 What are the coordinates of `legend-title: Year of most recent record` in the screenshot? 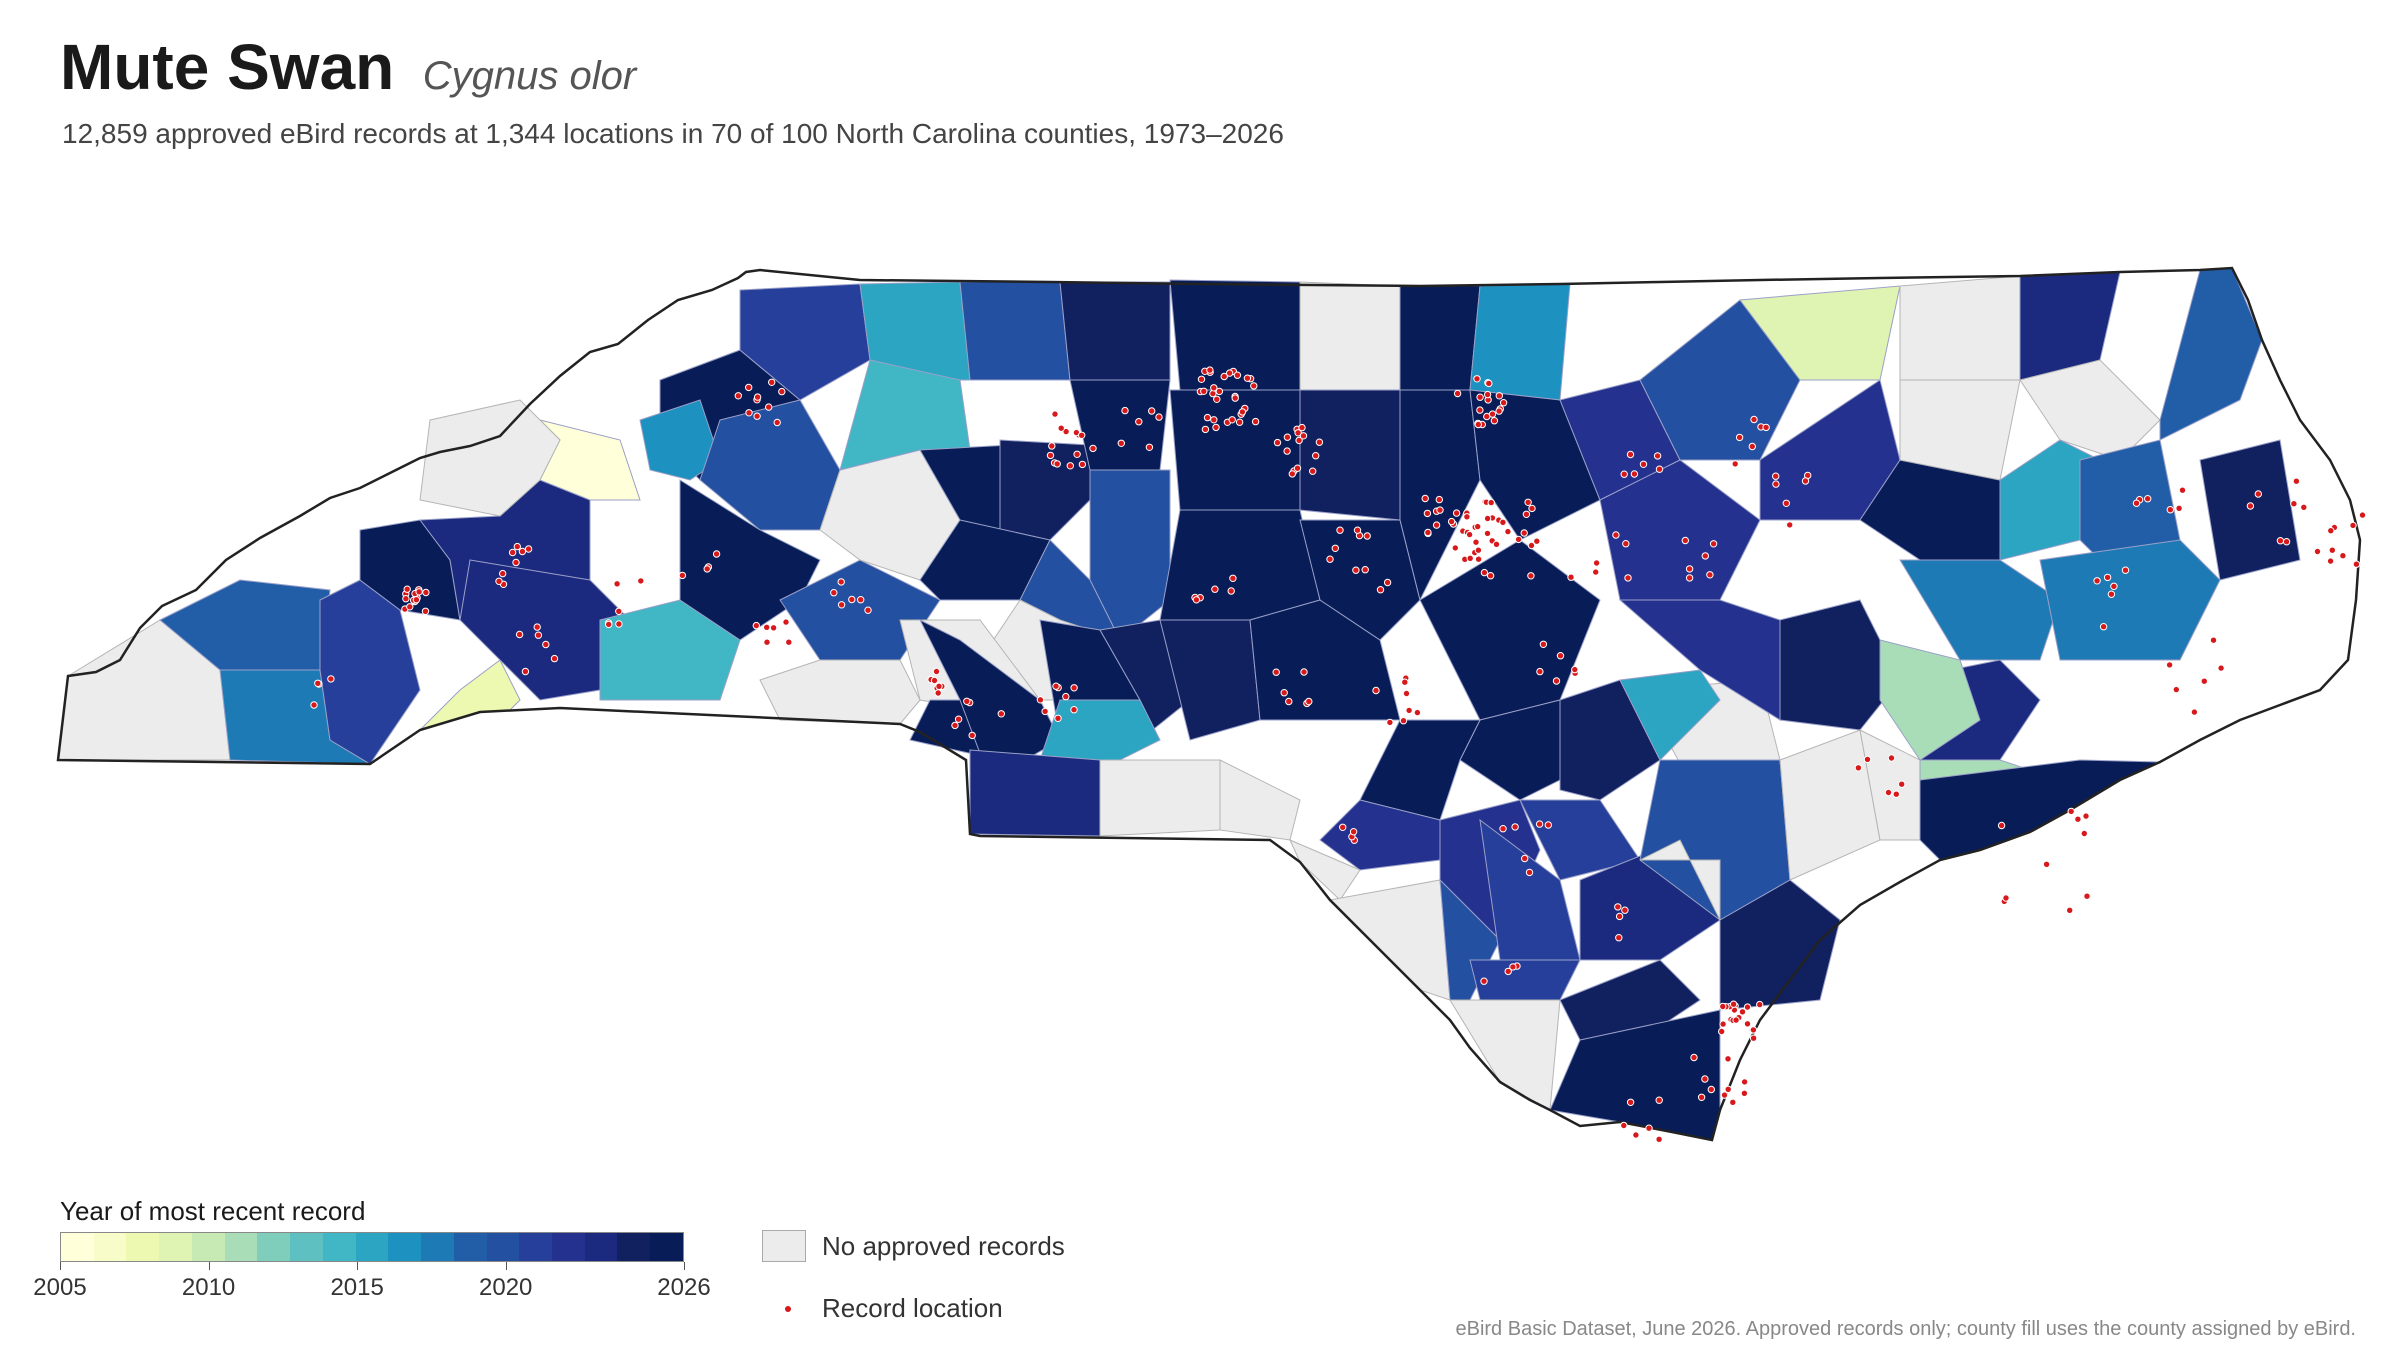 It's located at (213, 1211).